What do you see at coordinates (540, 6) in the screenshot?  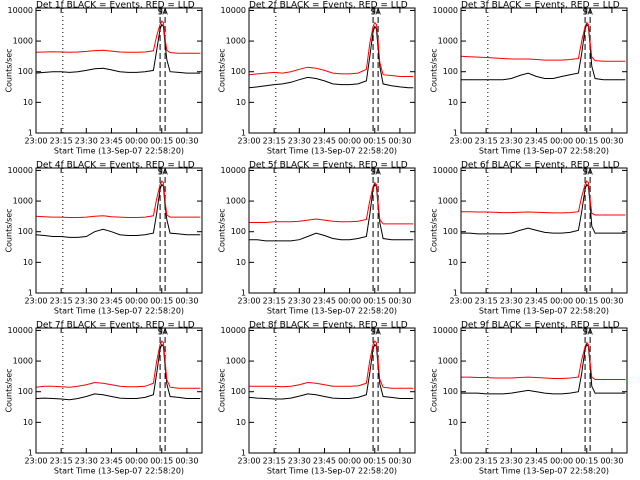 I see `chart-title: Det 3f BLACK = Events, RED = LLD` at bounding box center [540, 6].